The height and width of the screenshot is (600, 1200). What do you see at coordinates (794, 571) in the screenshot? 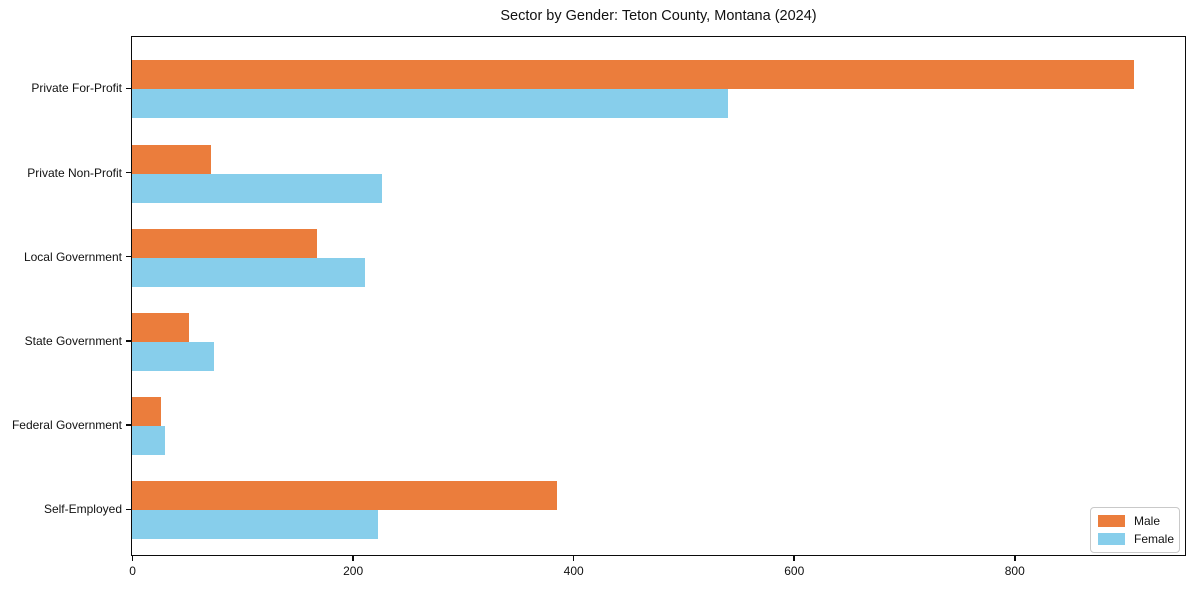
I see `xtick-label-600: 600` at bounding box center [794, 571].